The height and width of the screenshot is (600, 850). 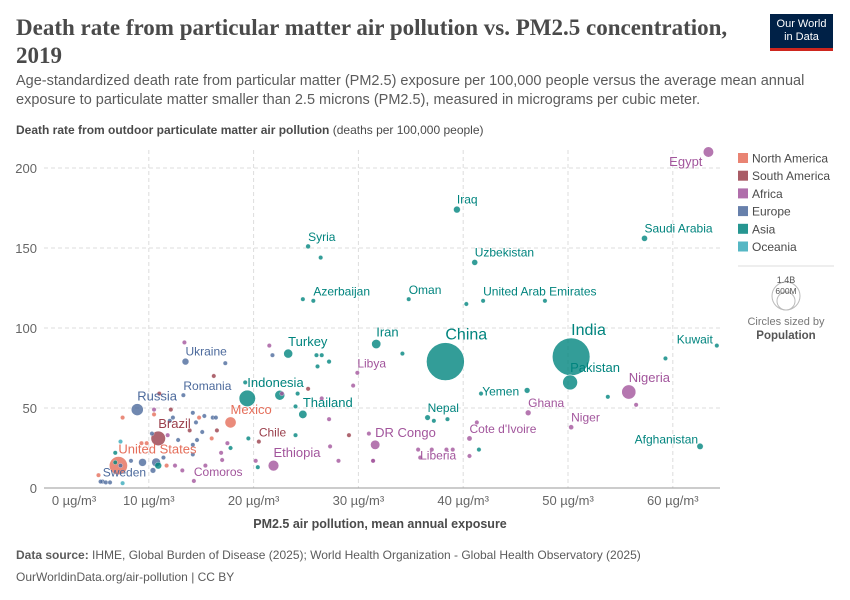 I want to click on point-pakistan, so click(x=570, y=382).